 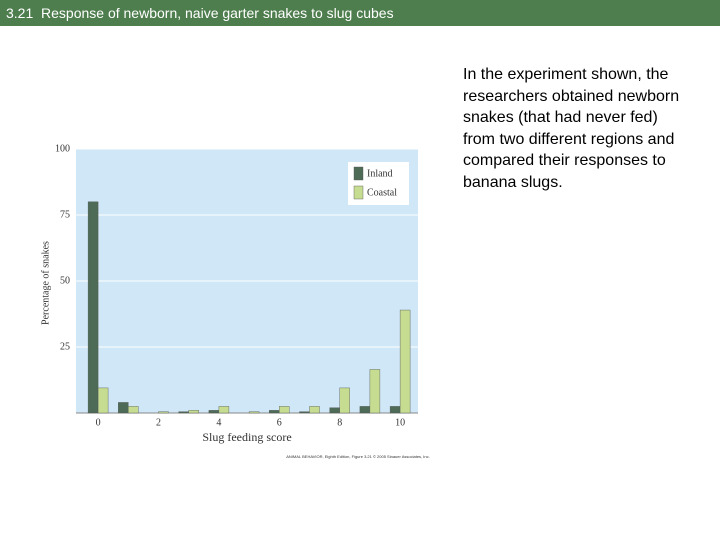 I want to click on y-tick-label: 25, so click(x=65, y=346).